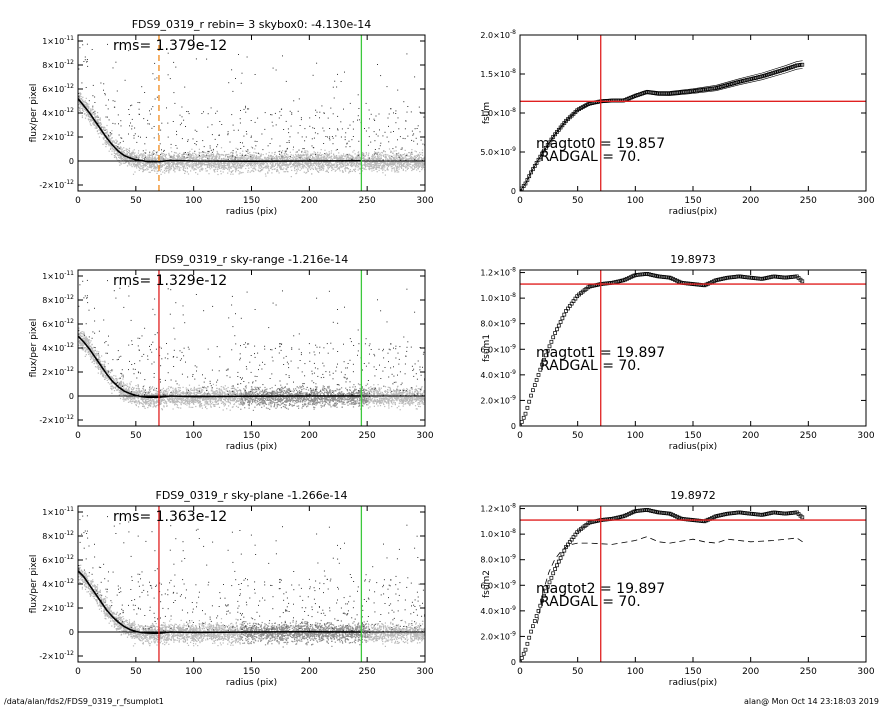  What do you see at coordinates (693, 495) in the screenshot?
I see `panel-title: 19.8972` at bounding box center [693, 495].